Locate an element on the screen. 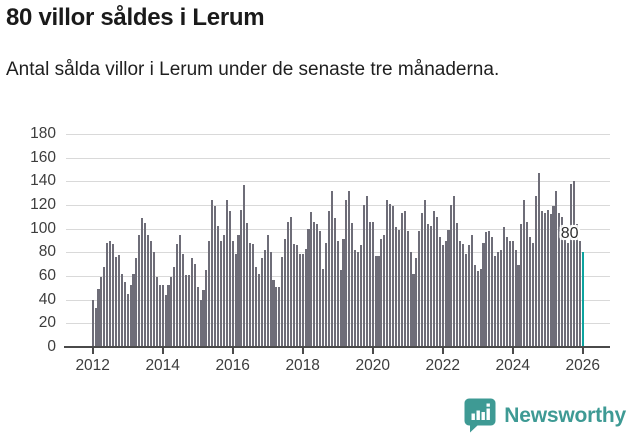  newsworthy-logo-text: Newsworthy is located at coordinates (565, 415).